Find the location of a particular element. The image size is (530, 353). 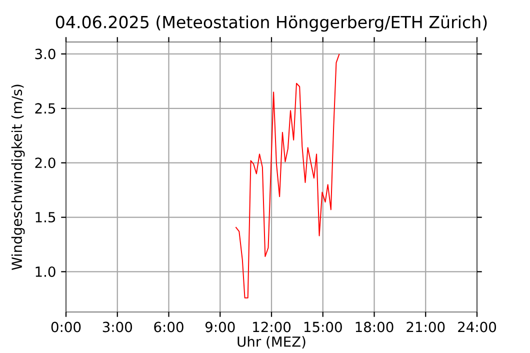

x-tick-label: 24:00 is located at coordinates (477, 327).